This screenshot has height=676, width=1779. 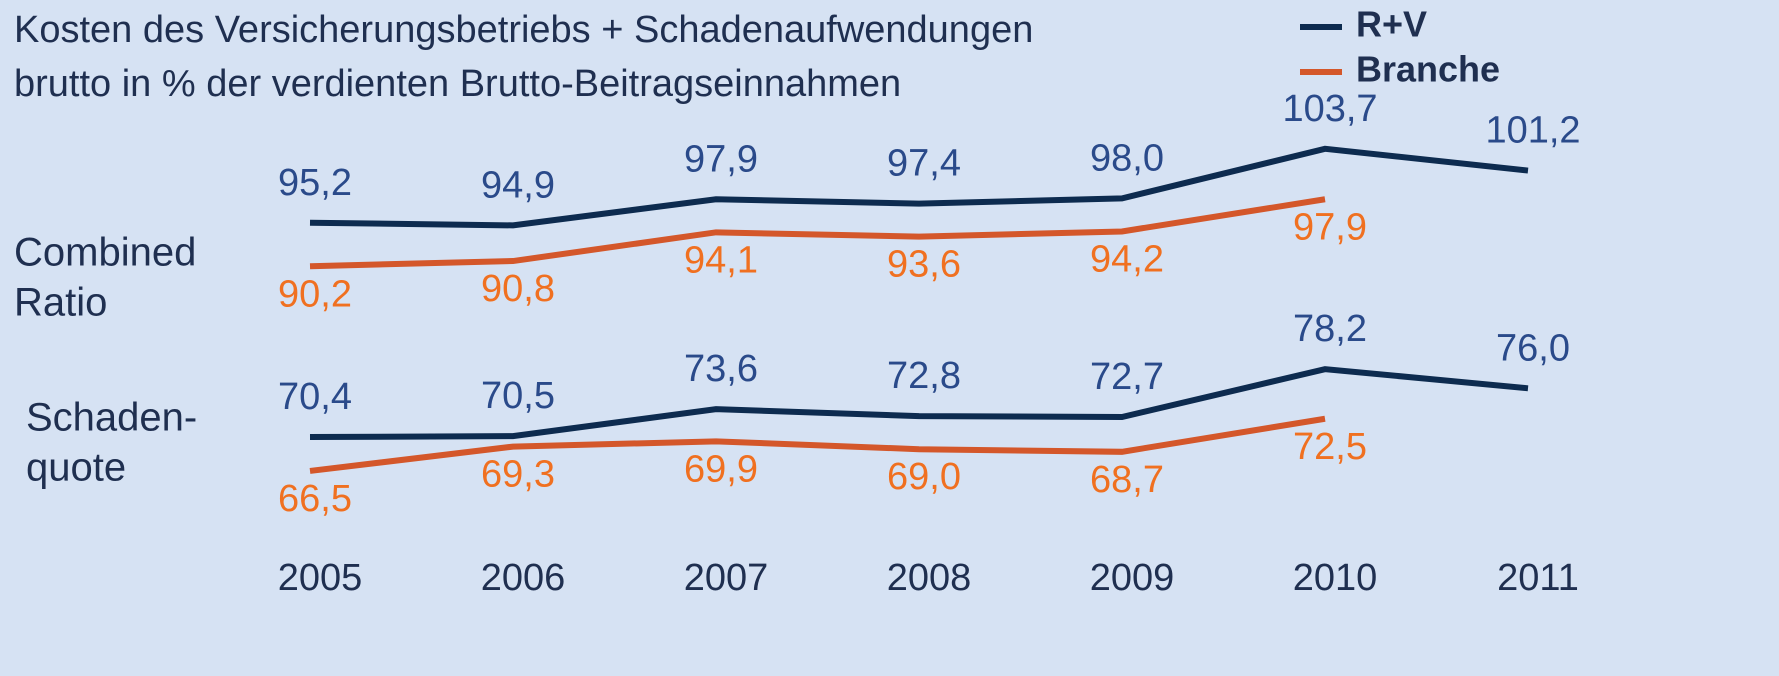 What do you see at coordinates (721, 469) in the screenshot?
I see `data-label: 69,9` at bounding box center [721, 469].